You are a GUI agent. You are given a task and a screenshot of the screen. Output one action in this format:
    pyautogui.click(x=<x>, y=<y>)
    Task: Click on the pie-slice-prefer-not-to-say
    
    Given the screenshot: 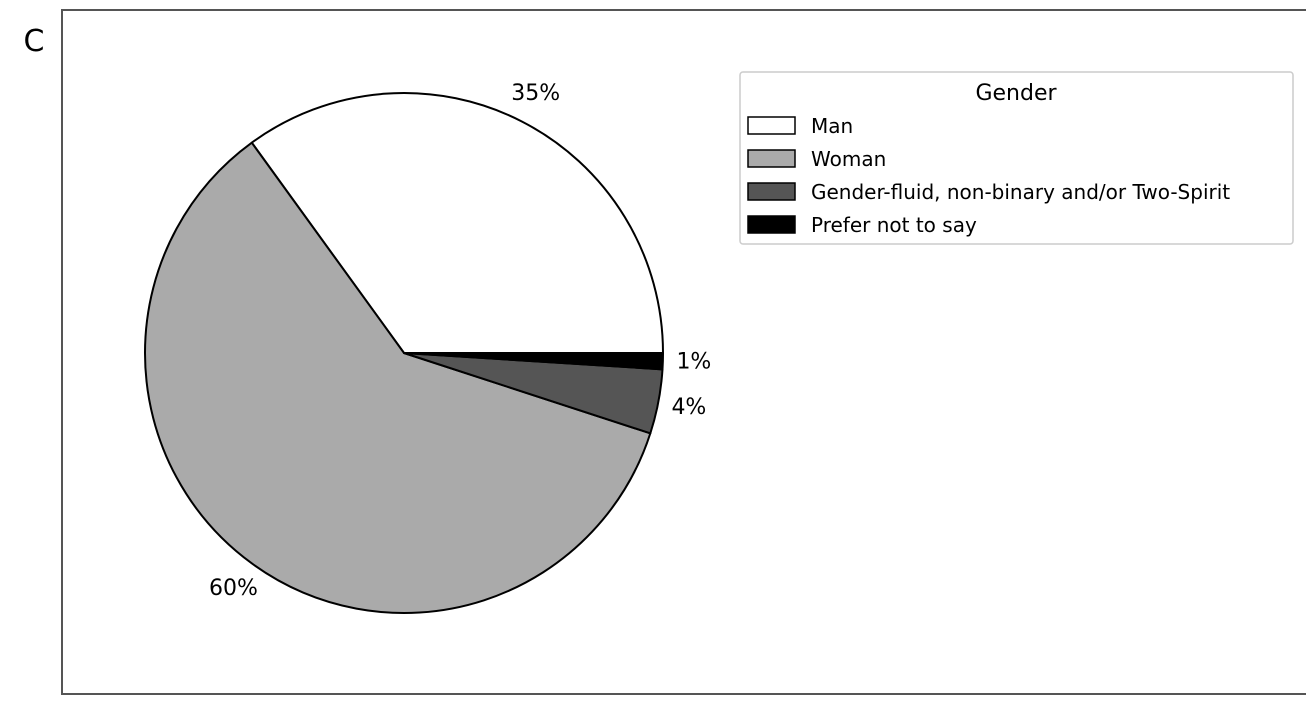 What is the action you would take?
    pyautogui.click(x=534, y=361)
    